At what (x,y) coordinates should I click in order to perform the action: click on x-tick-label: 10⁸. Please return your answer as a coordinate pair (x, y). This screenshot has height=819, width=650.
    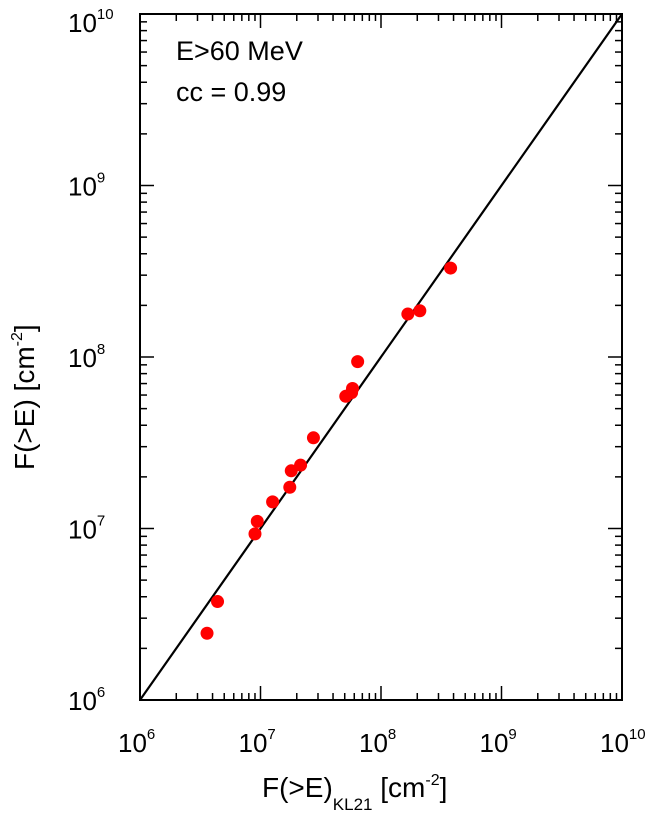
    Looking at the image, I should click on (377, 742).